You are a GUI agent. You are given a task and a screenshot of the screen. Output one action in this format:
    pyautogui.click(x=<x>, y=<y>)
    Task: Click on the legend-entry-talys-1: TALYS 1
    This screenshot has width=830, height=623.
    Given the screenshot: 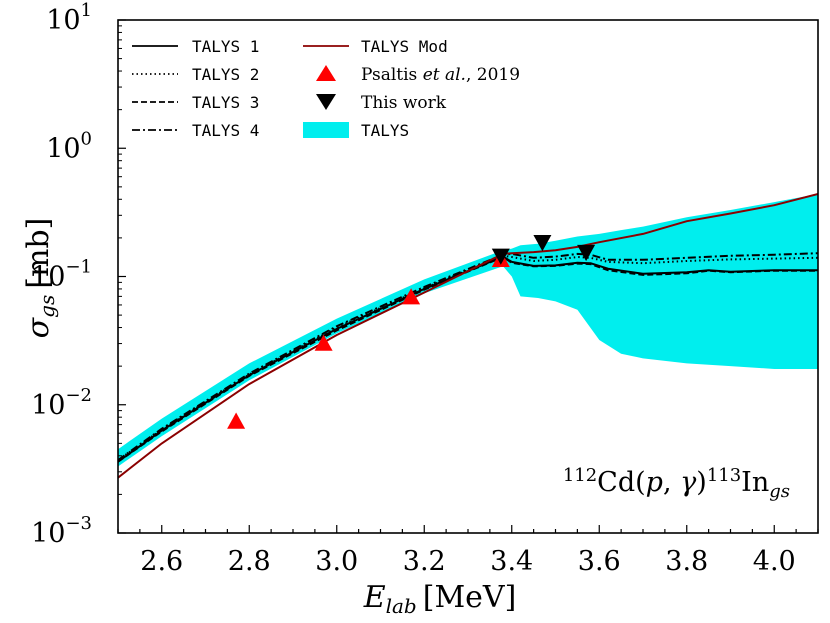 What is the action you would take?
    pyautogui.click(x=195, y=46)
    